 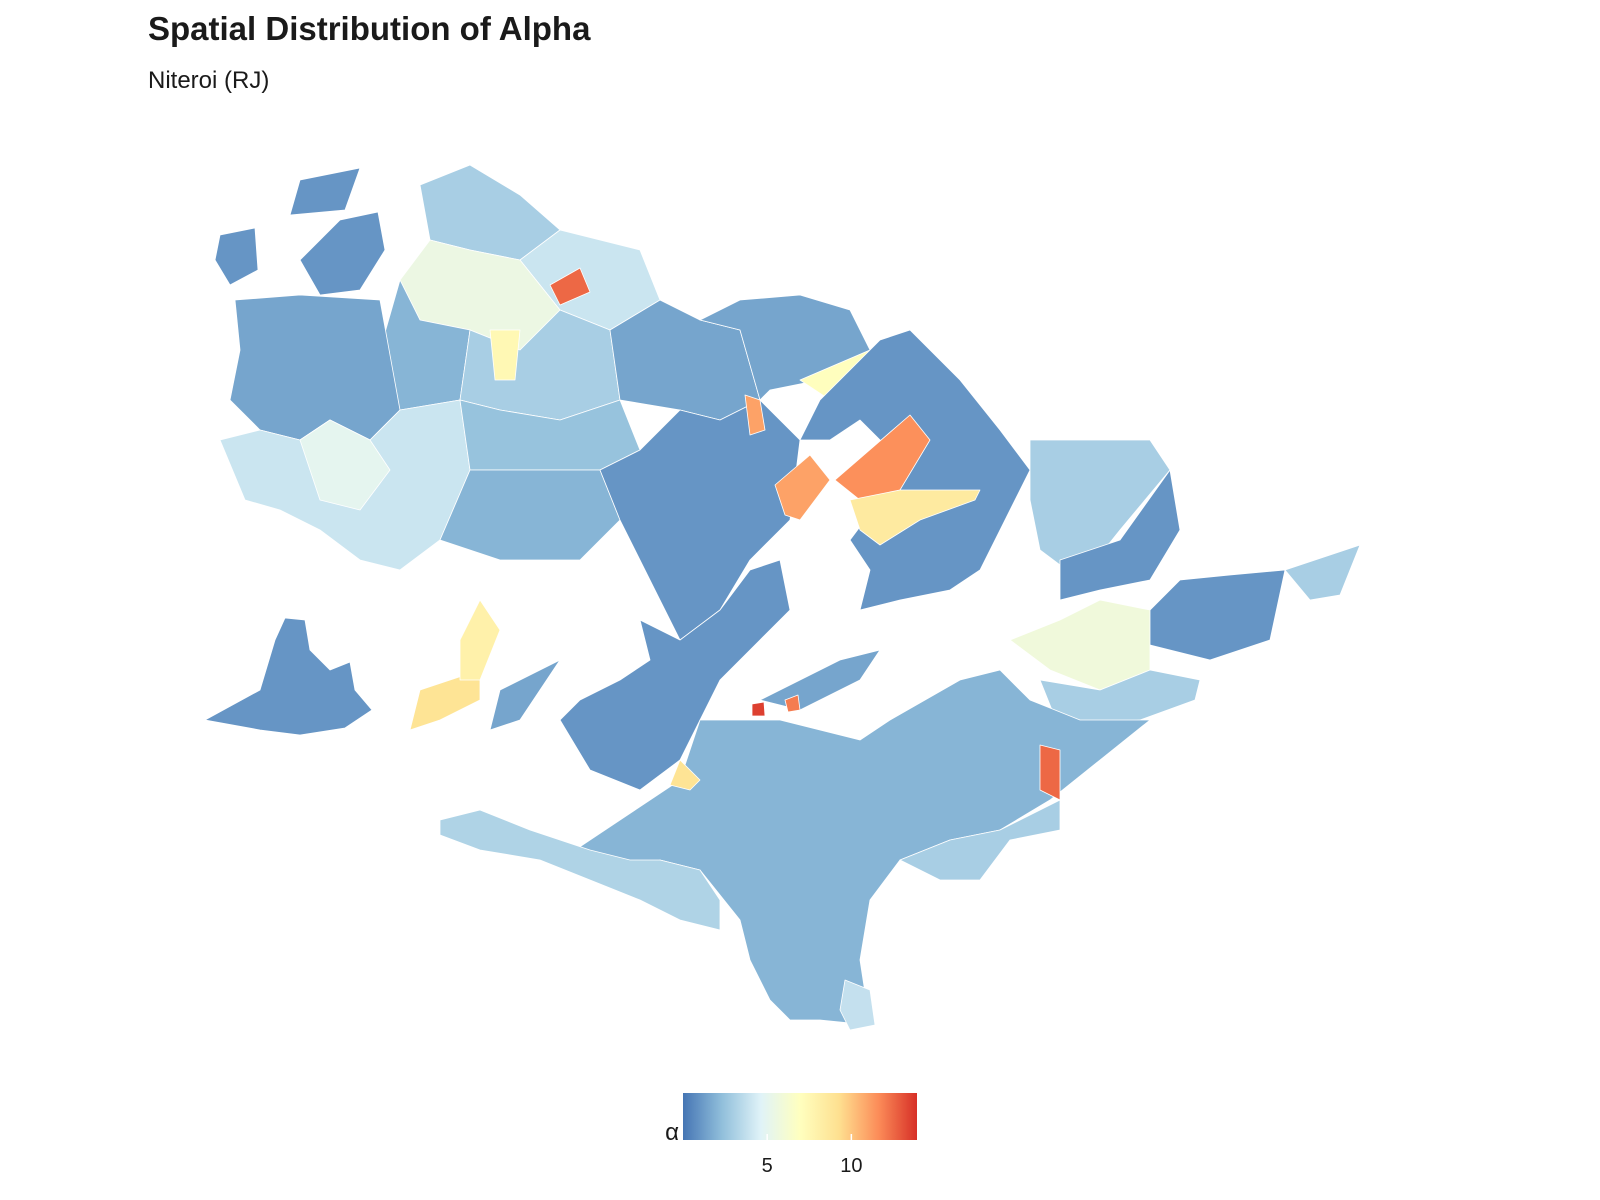 What do you see at coordinates (767, 1166) in the screenshot?
I see `colorbar-tick-label: 5` at bounding box center [767, 1166].